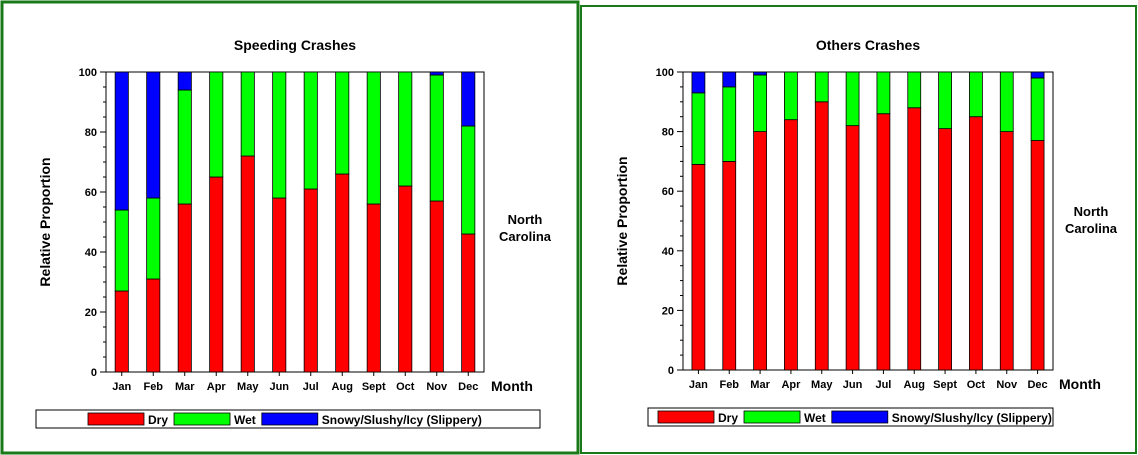 This screenshot has width=1138, height=455. Describe the element at coordinates (153, 238) in the screenshot. I see `speeding-bar-feb-wet` at that location.